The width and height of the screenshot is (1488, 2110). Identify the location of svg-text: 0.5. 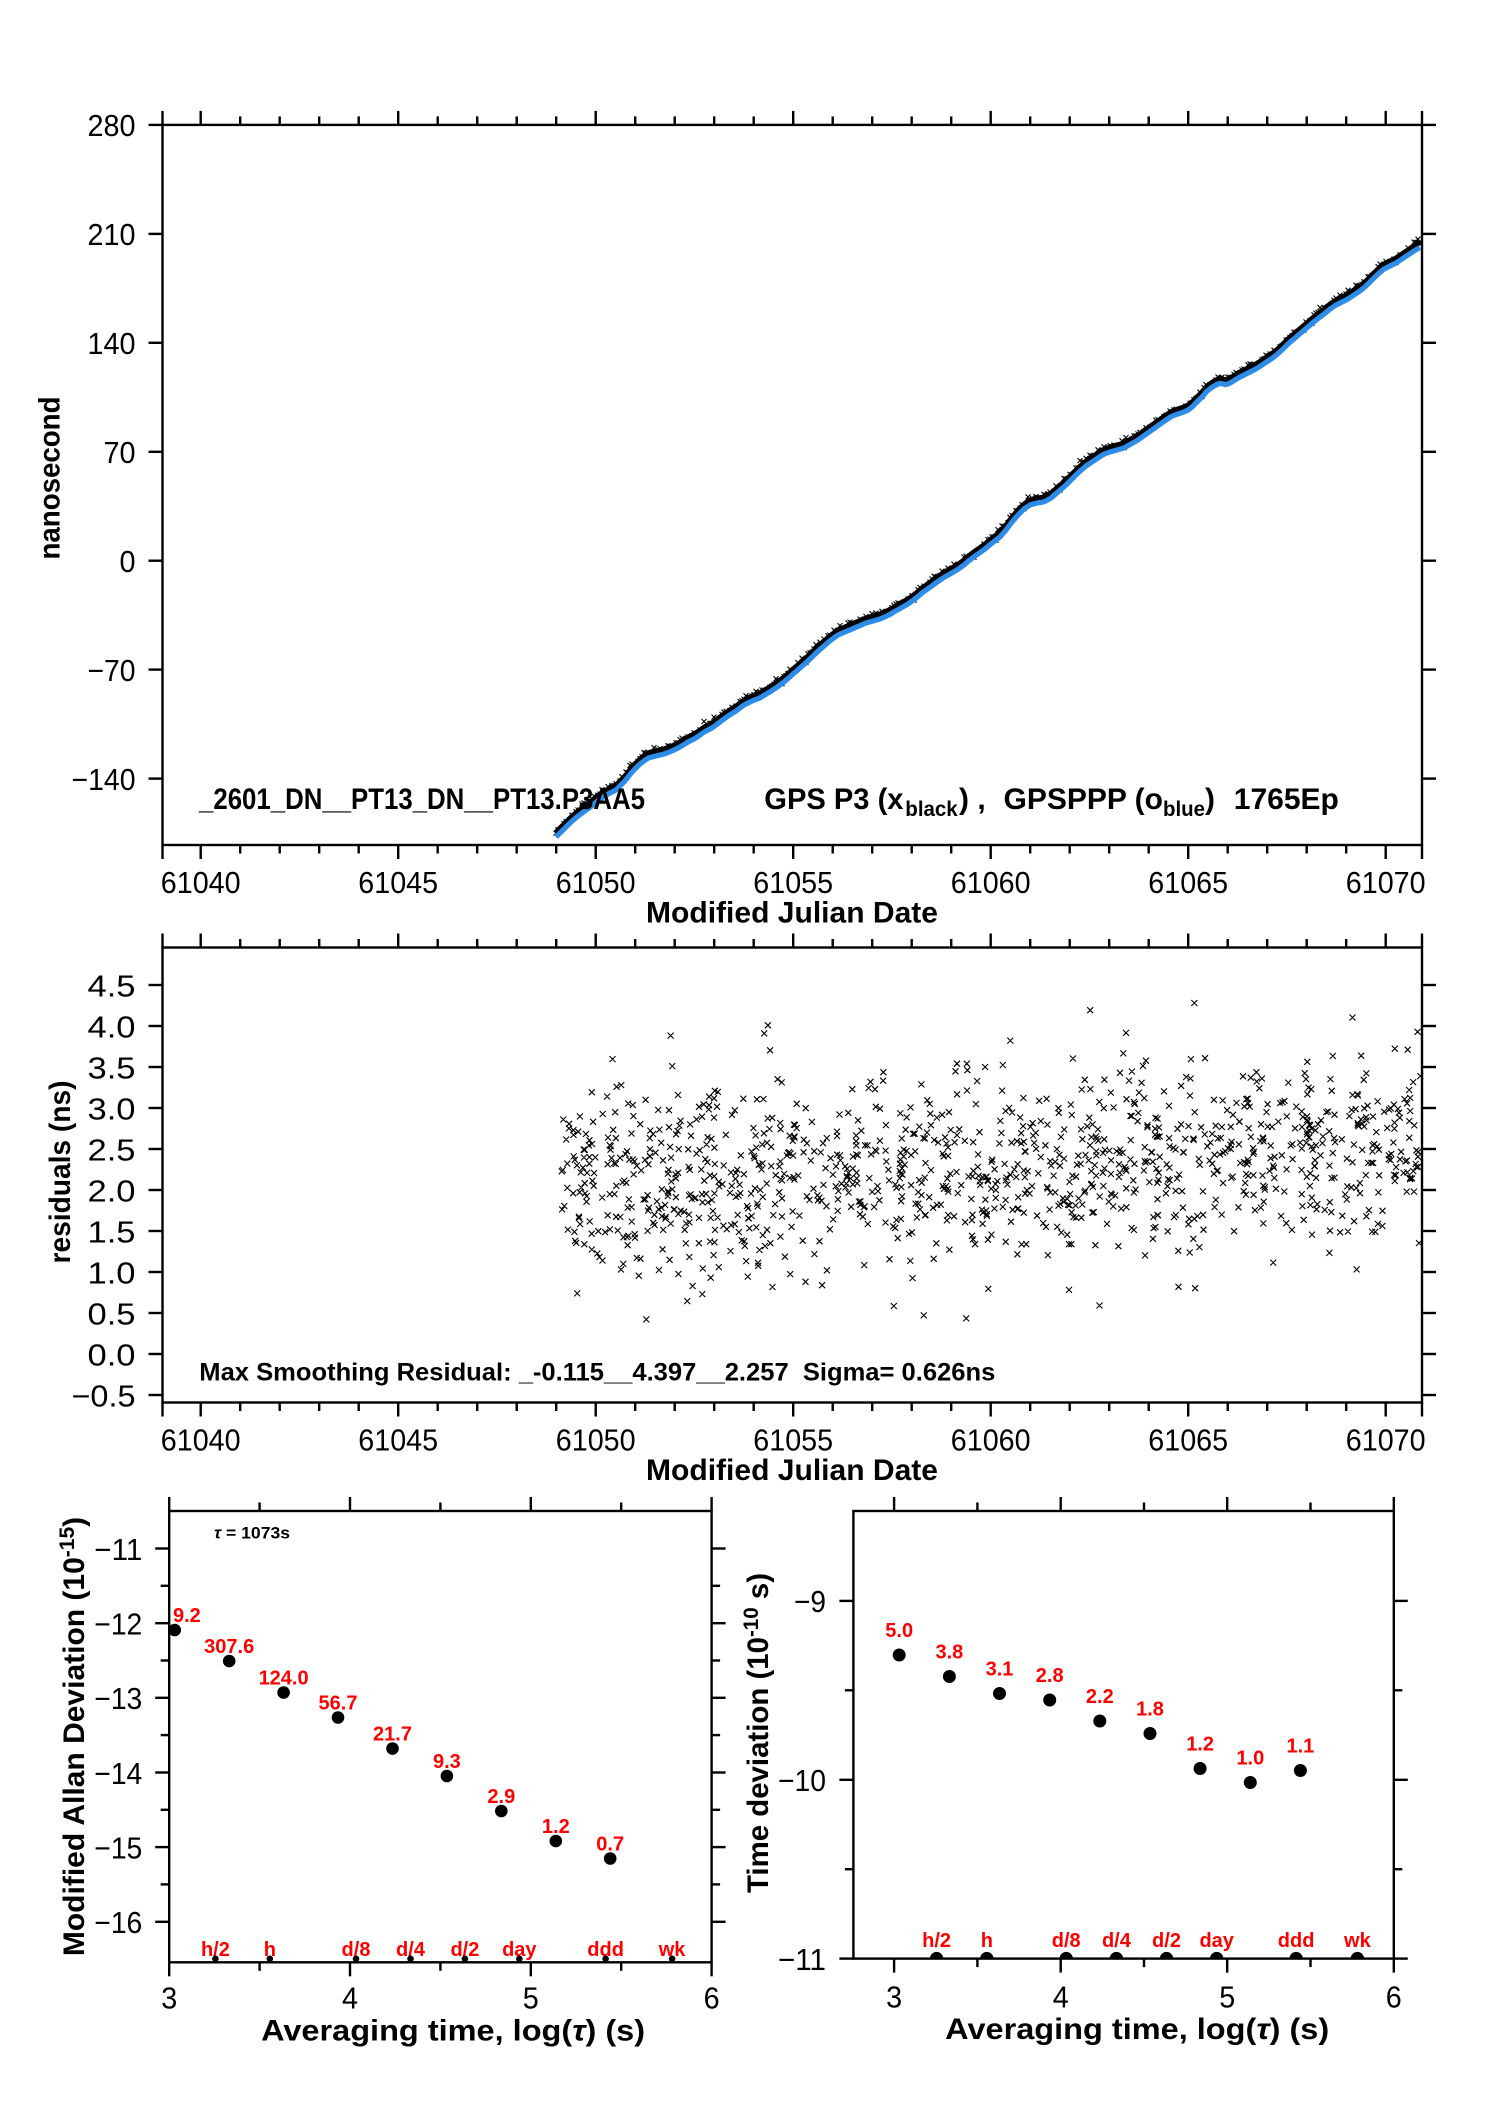
(112, 1314).